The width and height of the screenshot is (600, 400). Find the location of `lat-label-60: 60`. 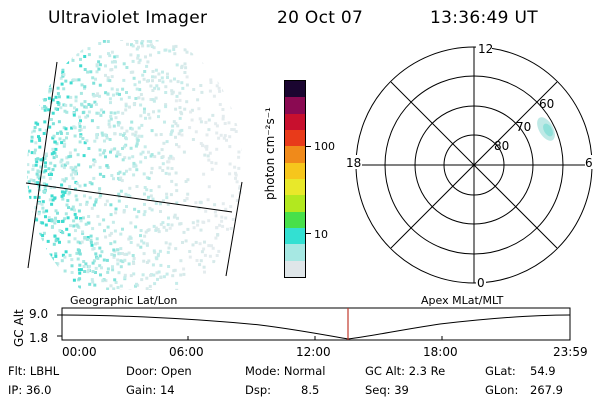

lat-label-60: 60 is located at coordinates (546, 104).